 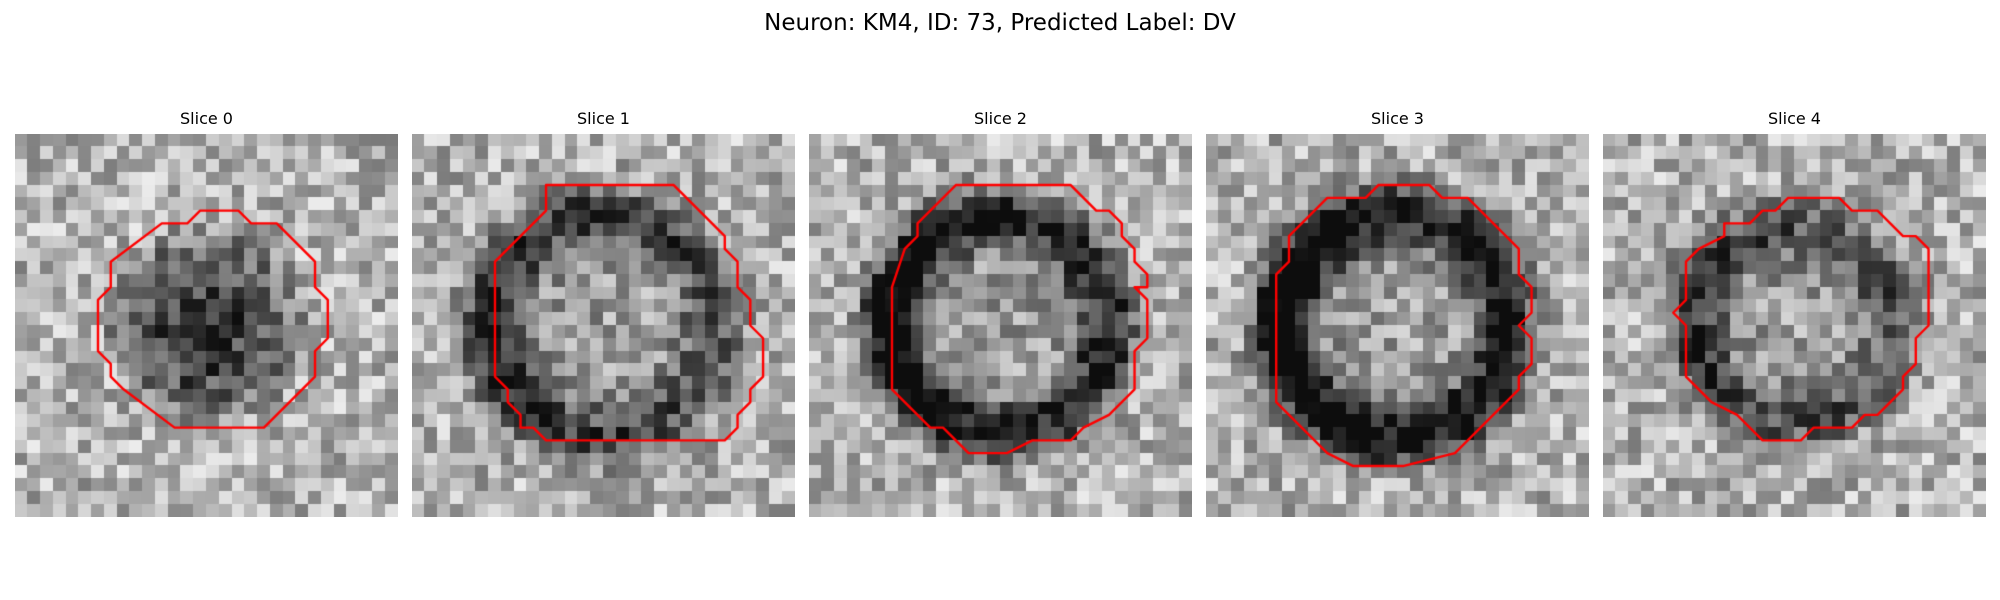 I want to click on figure-title: Neuron: KM4, ID: 73, Predicted Label: DV, so click(x=1000, y=23).